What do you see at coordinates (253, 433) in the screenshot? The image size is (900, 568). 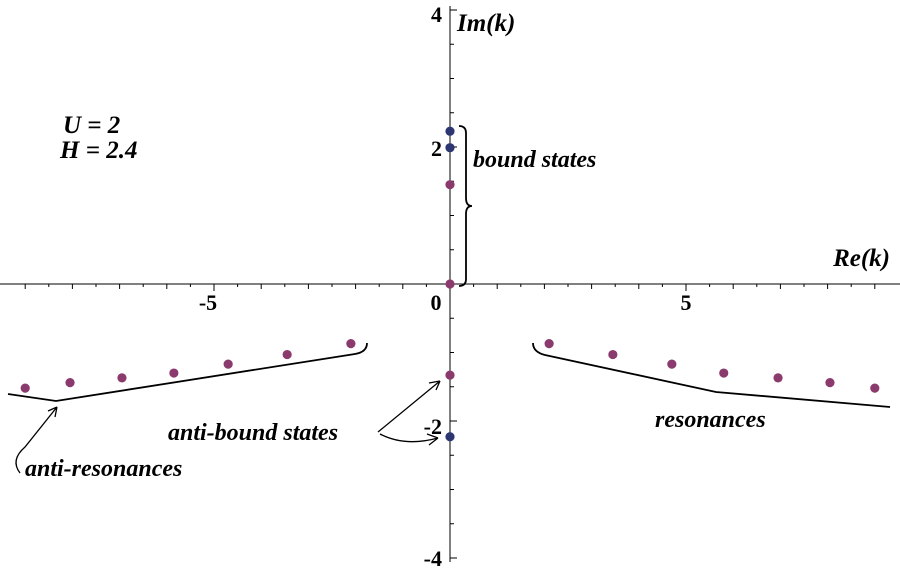 I see `anti-bound-states-label: anti-bound states` at bounding box center [253, 433].